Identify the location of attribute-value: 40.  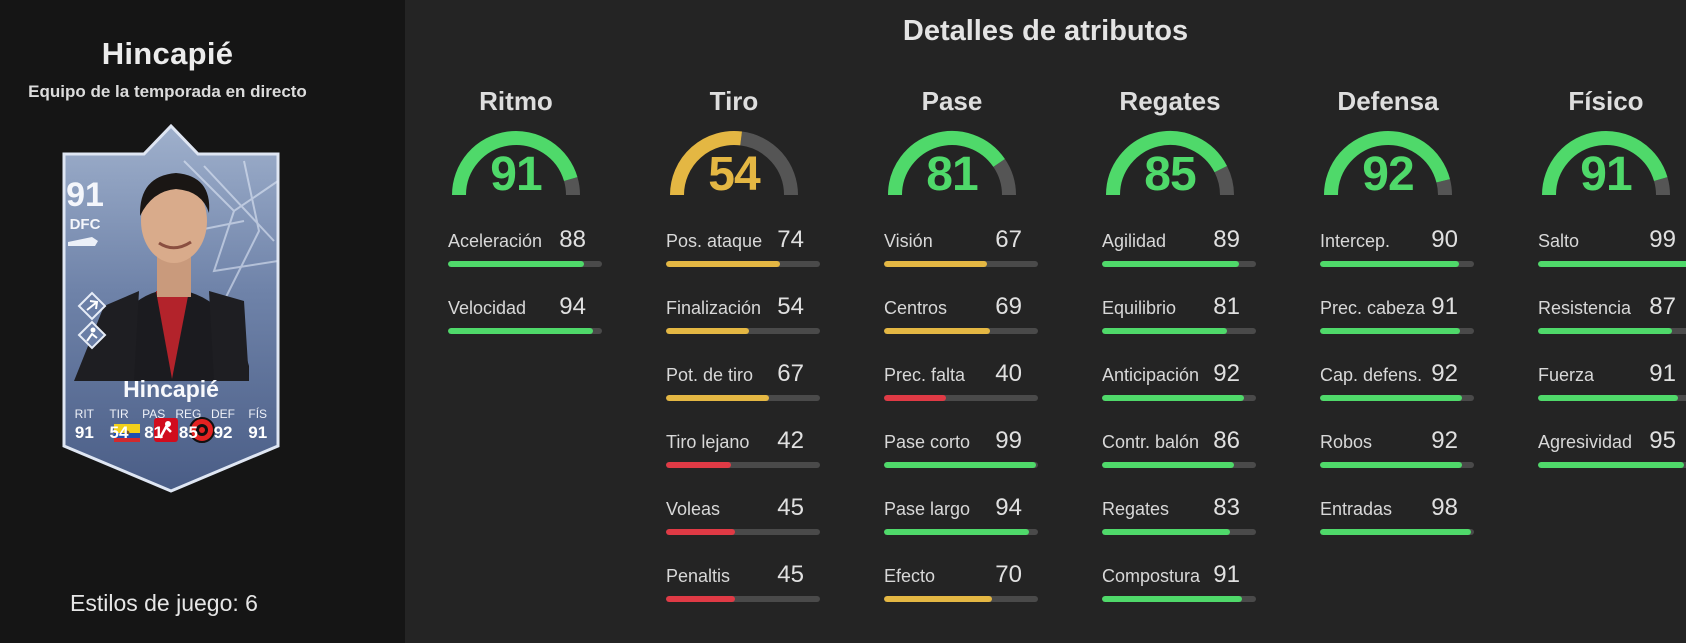
(1008, 373).